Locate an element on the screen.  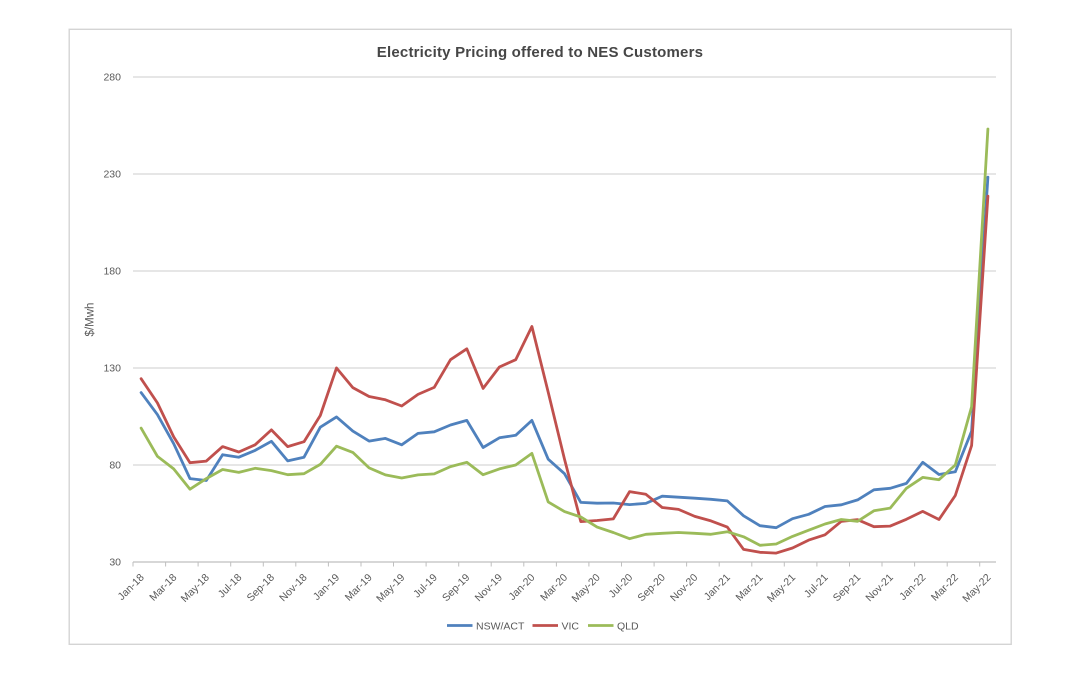
svg-text: NSW/ACT is located at coordinates (500, 626).